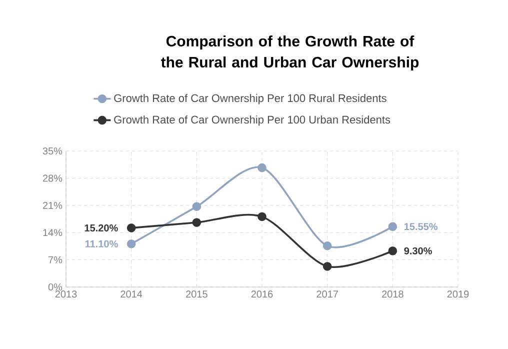 This screenshot has height=349, width=508. I want to click on y-tick-label: 35%, so click(52, 151).